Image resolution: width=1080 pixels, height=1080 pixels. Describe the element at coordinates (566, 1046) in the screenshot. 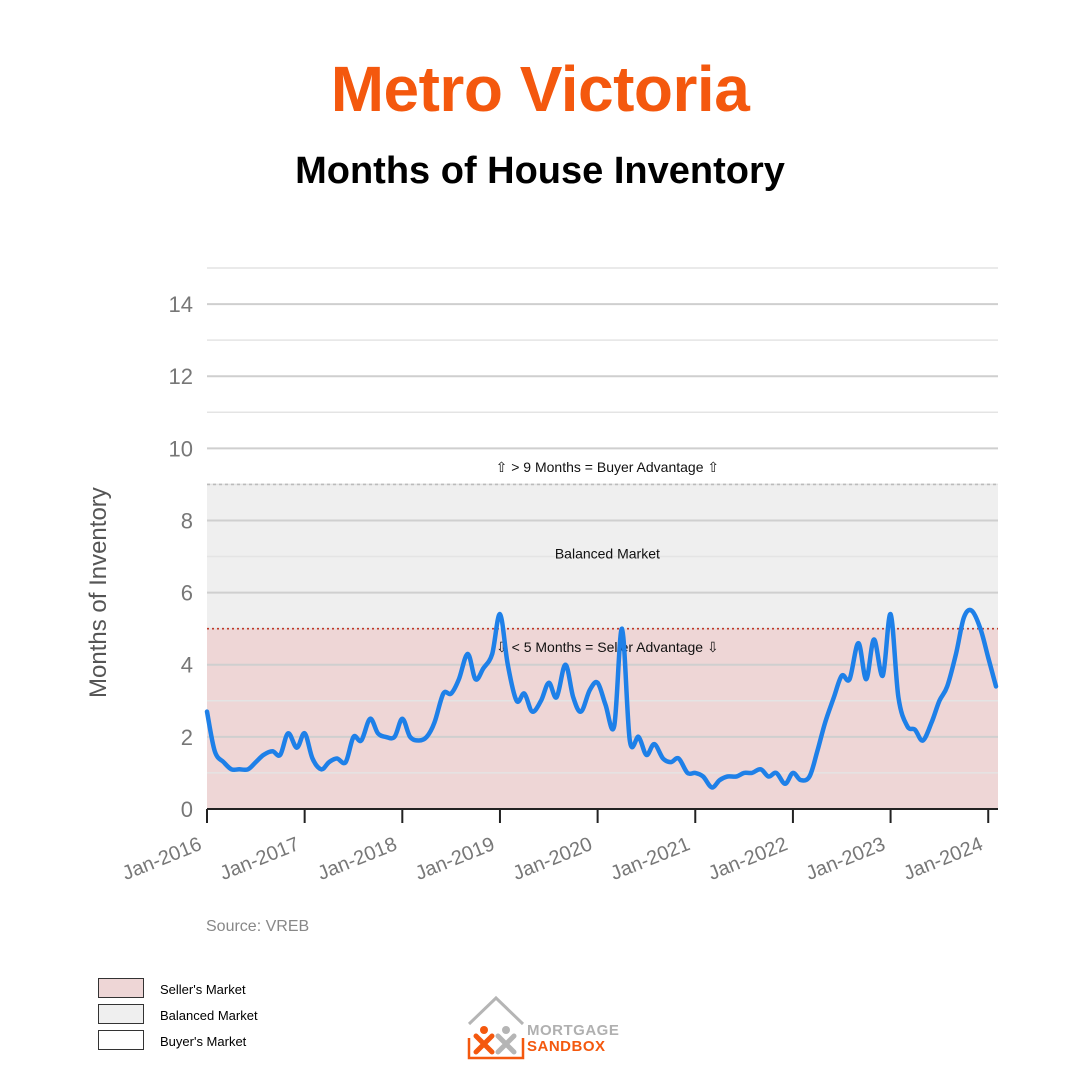

I see `logo-text-bottom: SANDBOX` at that location.